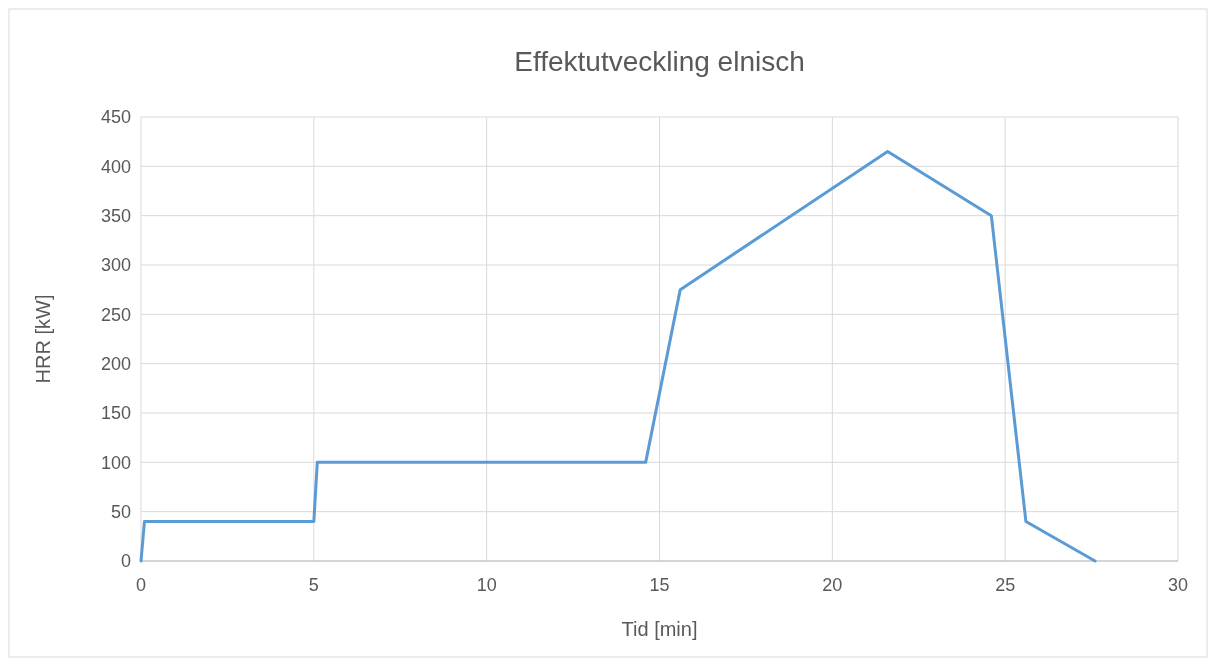 This screenshot has height=665, width=1217. Describe the element at coordinates (115, 265) in the screenshot. I see `y-tick-label: 300` at that location.